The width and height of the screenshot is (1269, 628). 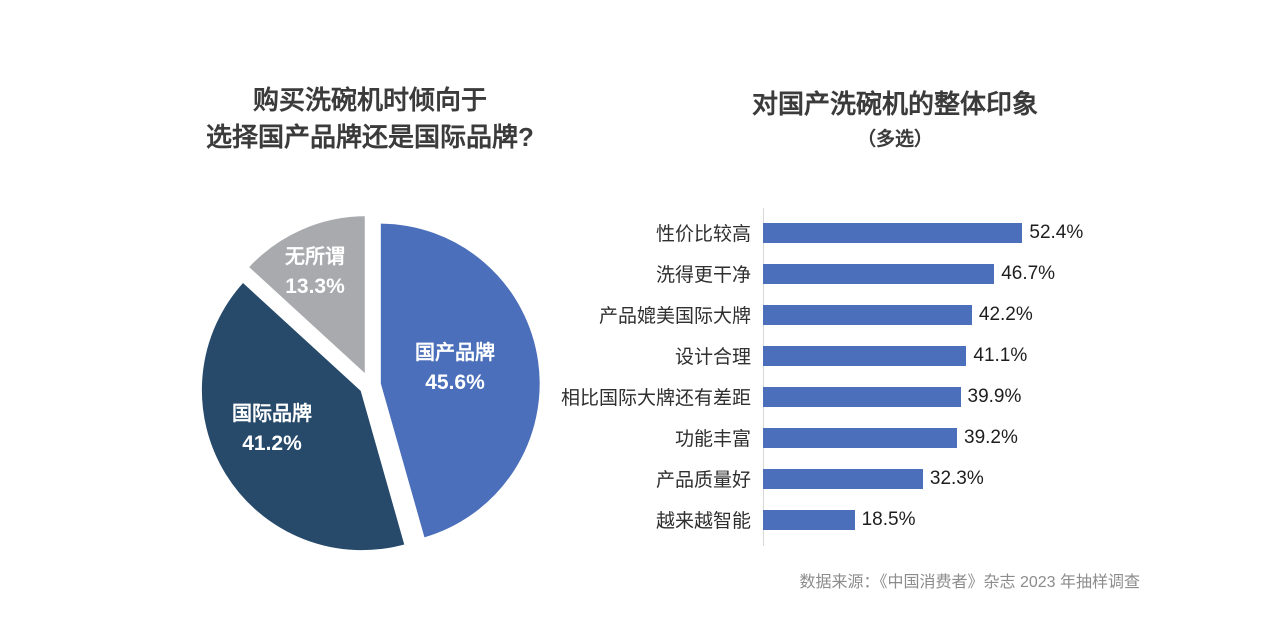 I want to click on data-source-note: 数据来源：《中国消费者》杂志 2023 年抽样调查, so click(x=970, y=582).